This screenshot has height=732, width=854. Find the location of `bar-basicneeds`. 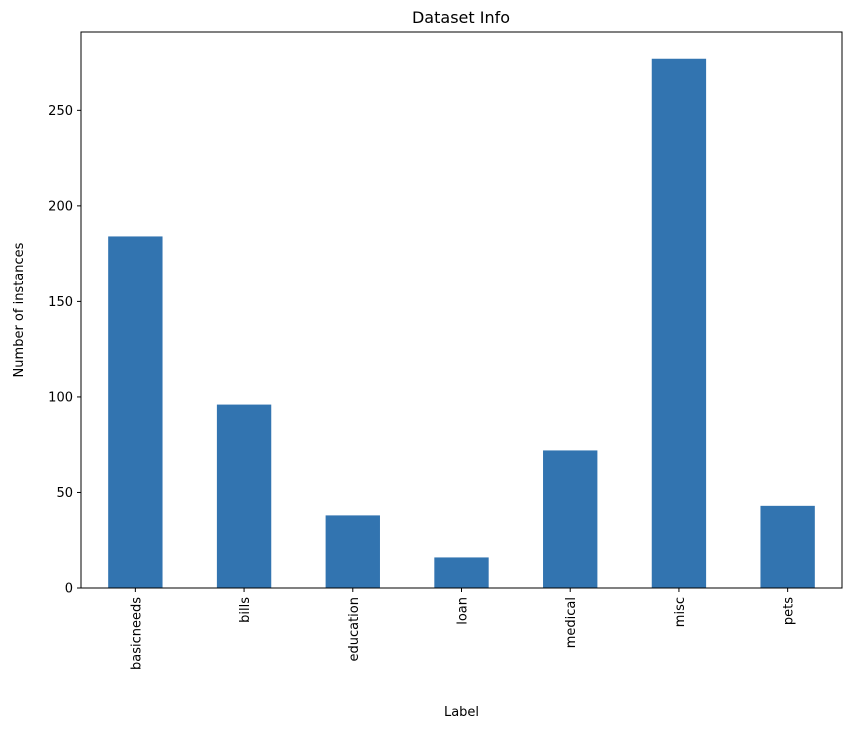

bar-basicneeds is located at coordinates (135, 412).